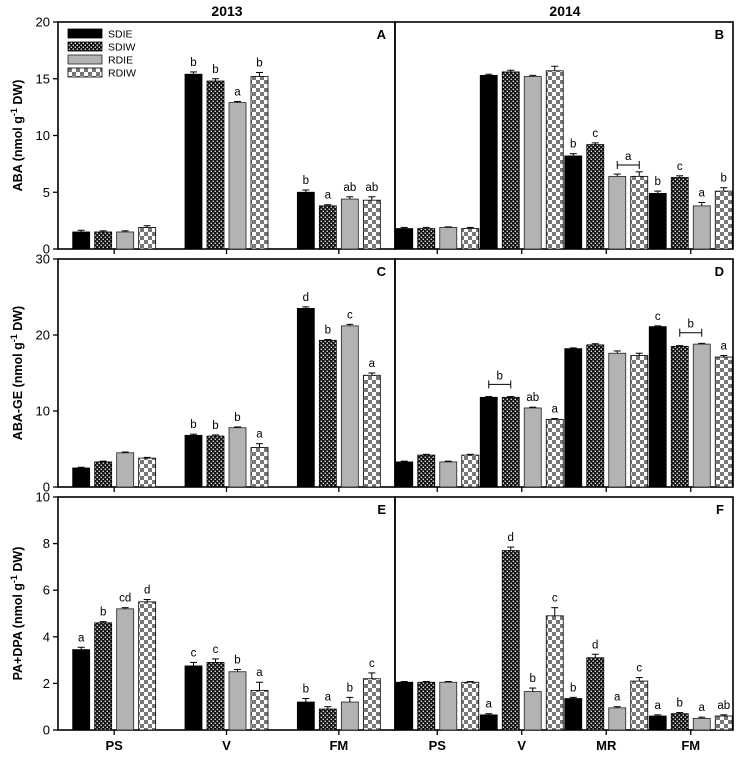  Describe the element at coordinates (85, 46) in the screenshot. I see `legend-swatch-sdiw` at that location.